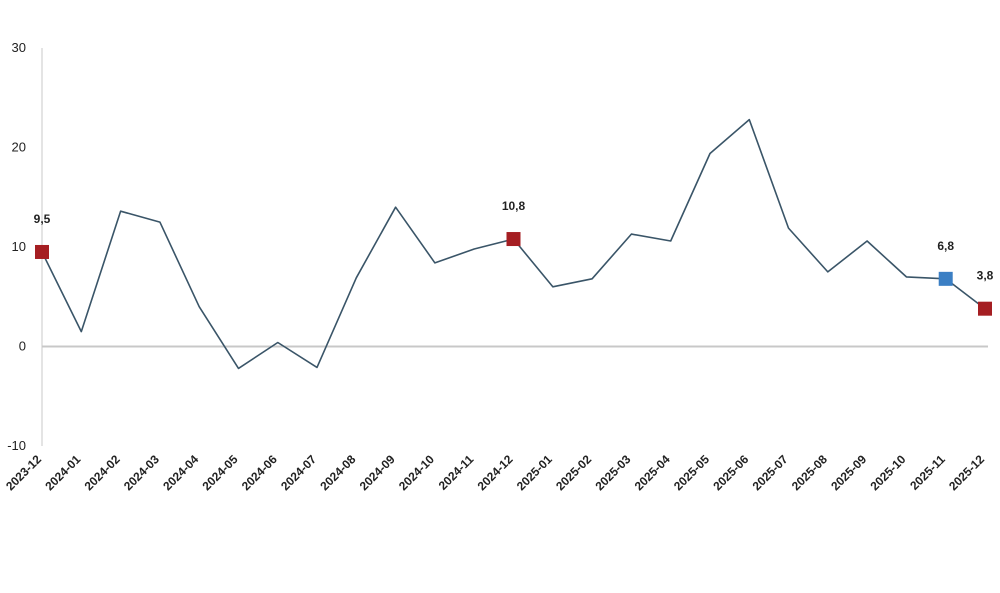 The height and width of the screenshot is (593, 1000). Describe the element at coordinates (456, 472) in the screenshot. I see `x-tick-label: 2024-11` at that location.